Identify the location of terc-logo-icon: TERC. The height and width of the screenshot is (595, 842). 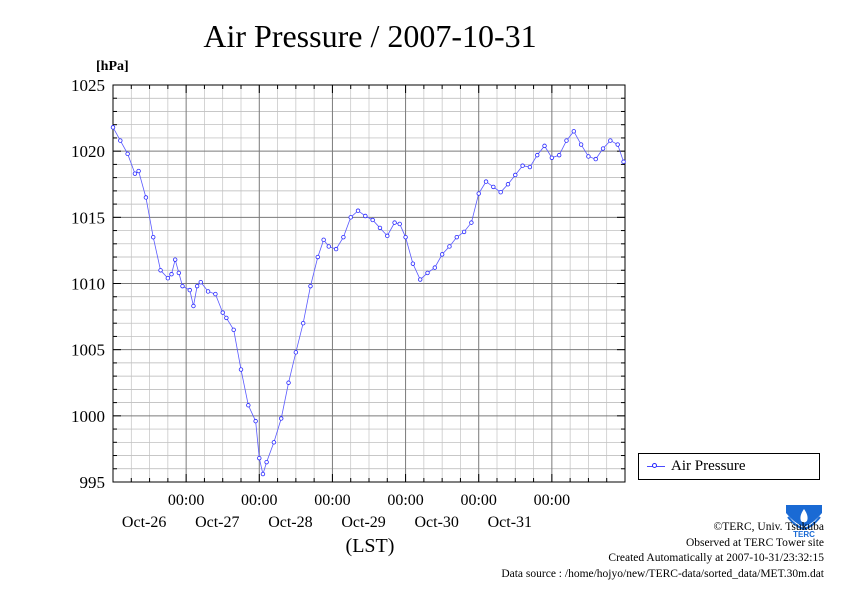
(804, 521).